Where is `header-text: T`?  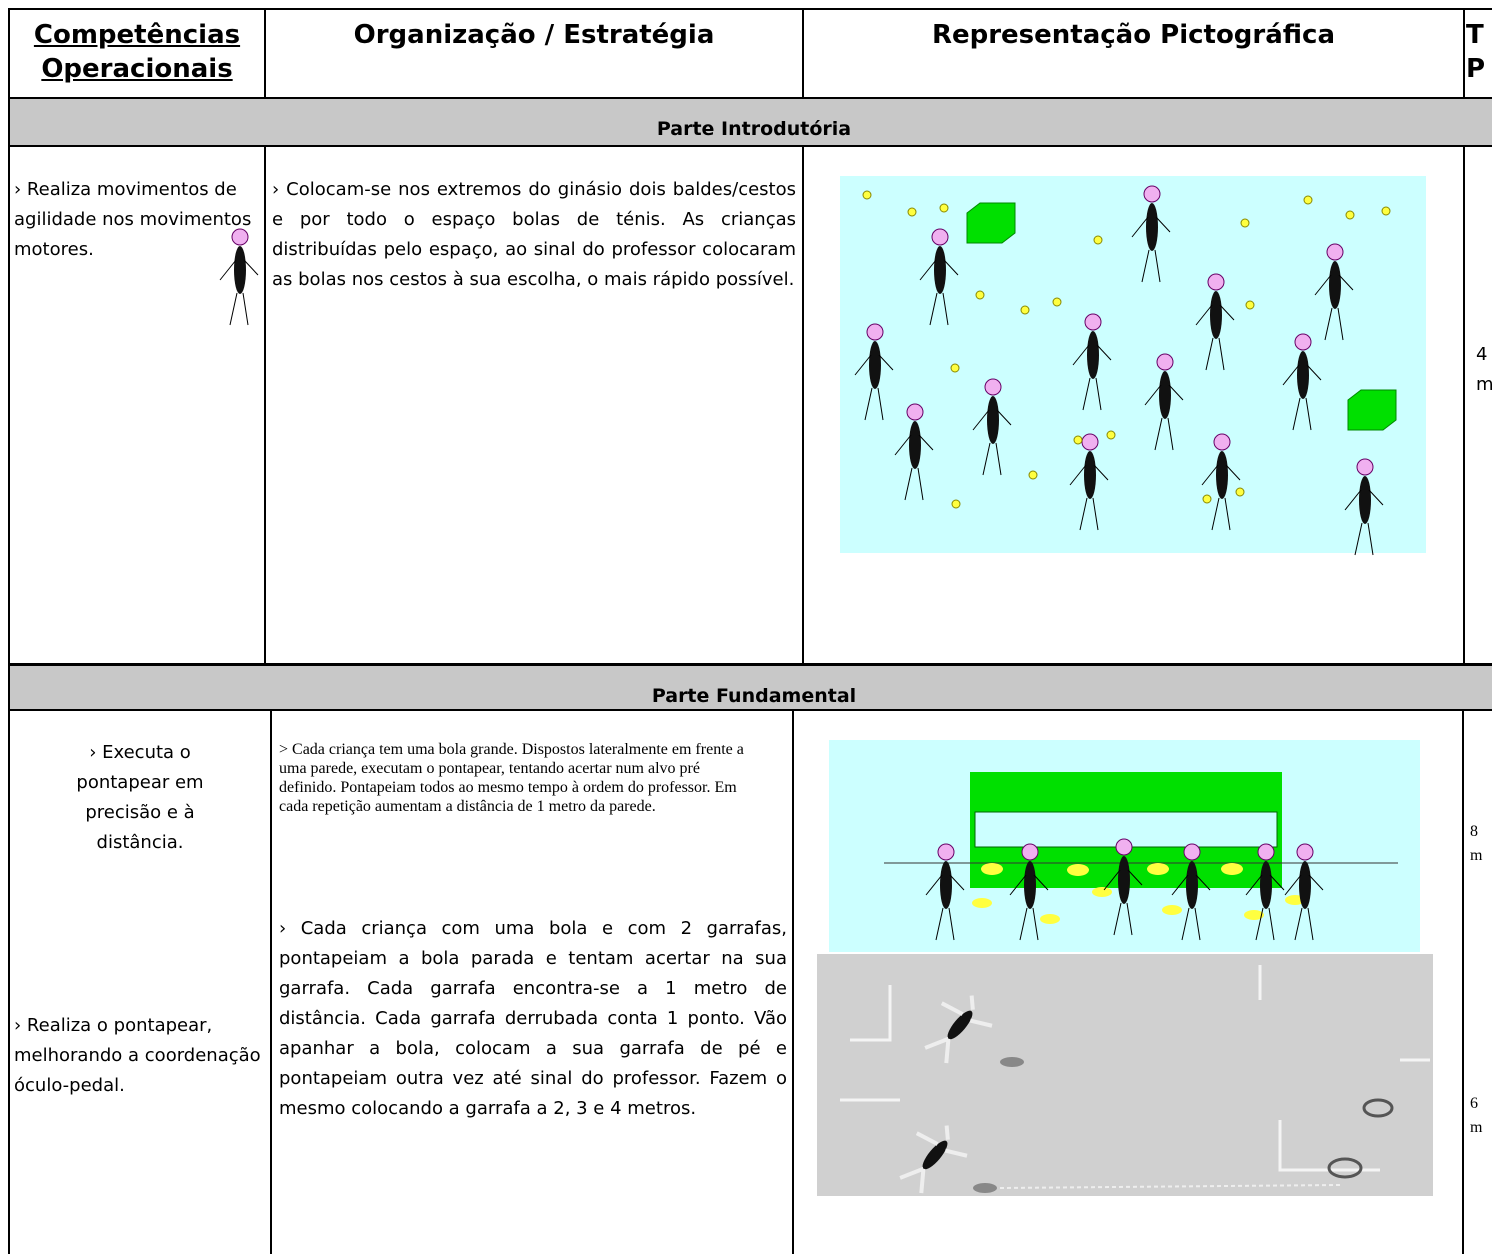
header-text: T is located at coordinates (1475, 35).